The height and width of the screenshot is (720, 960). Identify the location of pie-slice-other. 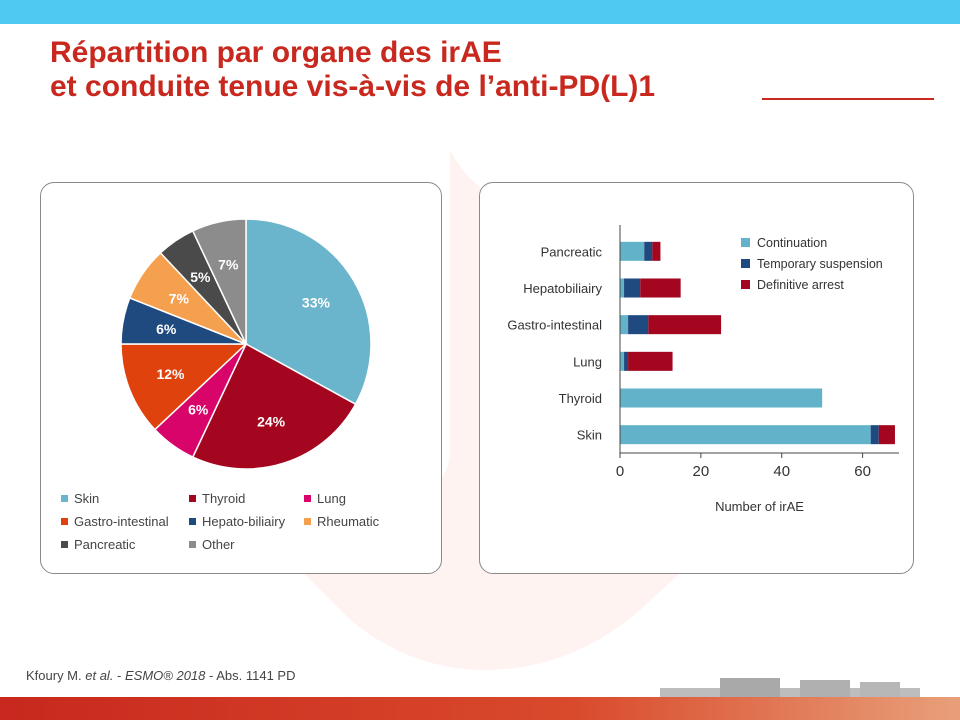
(219, 281).